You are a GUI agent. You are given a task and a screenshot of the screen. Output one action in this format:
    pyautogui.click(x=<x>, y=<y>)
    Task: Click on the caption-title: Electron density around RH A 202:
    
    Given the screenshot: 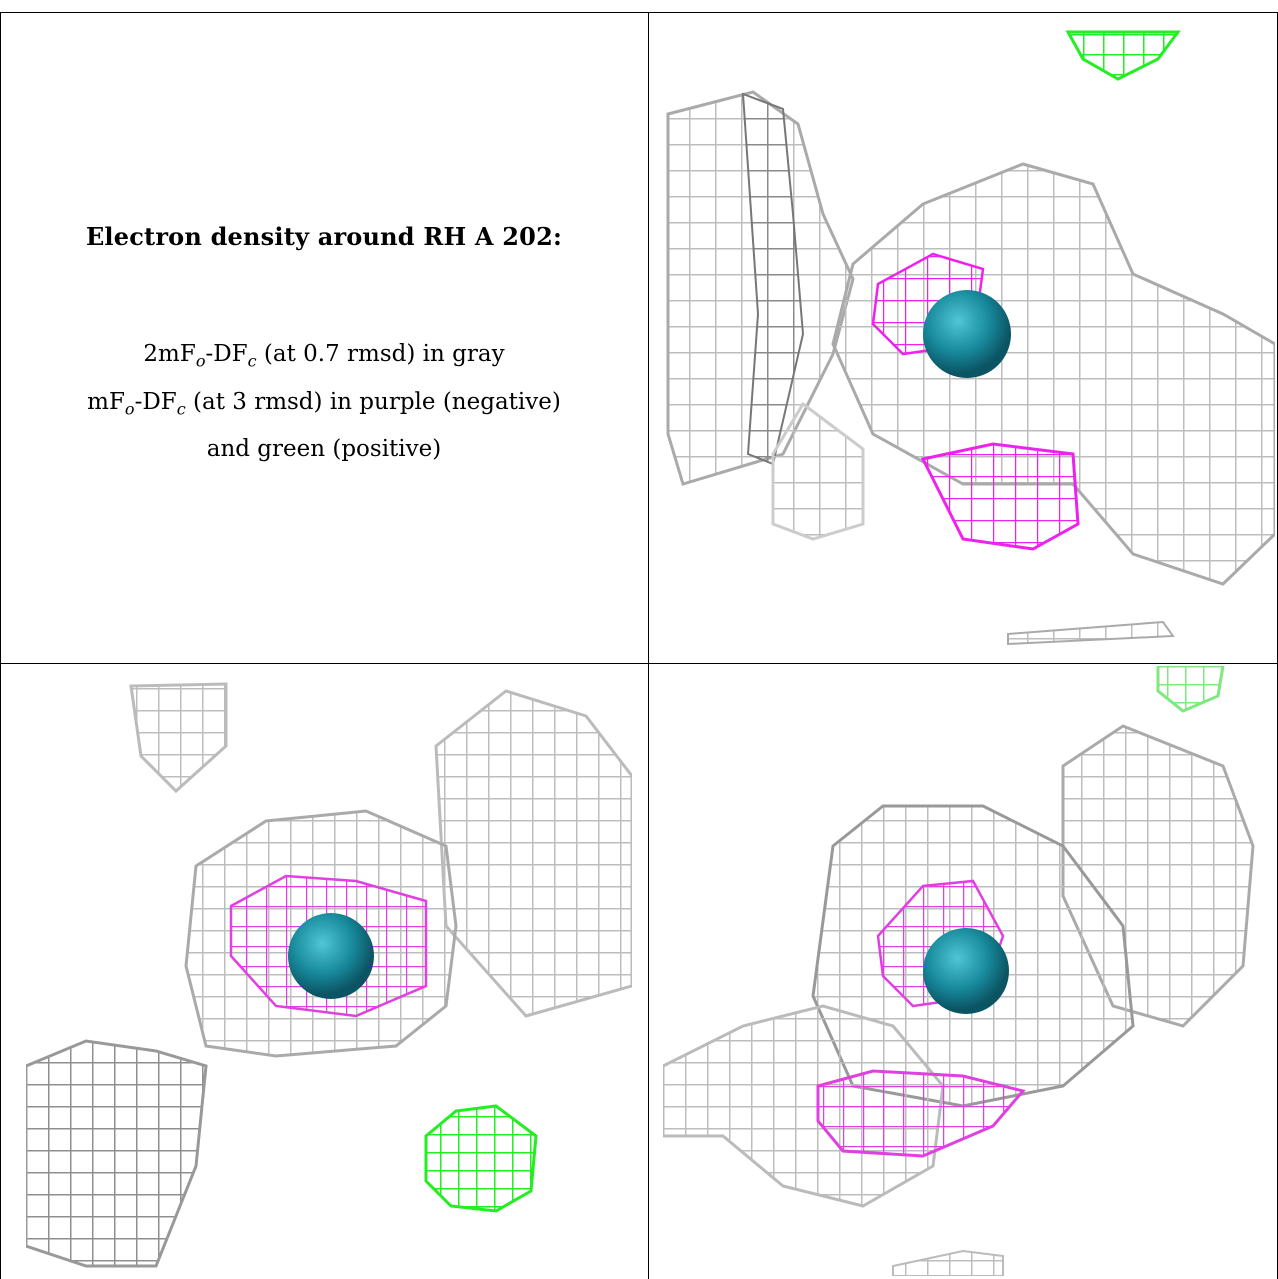 What is the action you would take?
    pyautogui.click(x=324, y=236)
    